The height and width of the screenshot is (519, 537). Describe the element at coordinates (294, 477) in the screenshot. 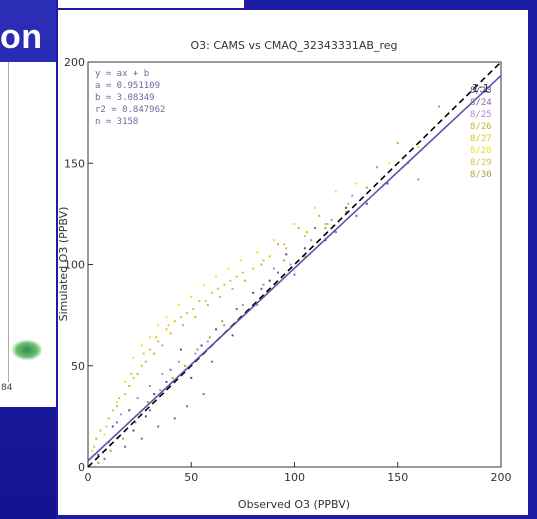

I see `x-tick-label: 100` at that location.